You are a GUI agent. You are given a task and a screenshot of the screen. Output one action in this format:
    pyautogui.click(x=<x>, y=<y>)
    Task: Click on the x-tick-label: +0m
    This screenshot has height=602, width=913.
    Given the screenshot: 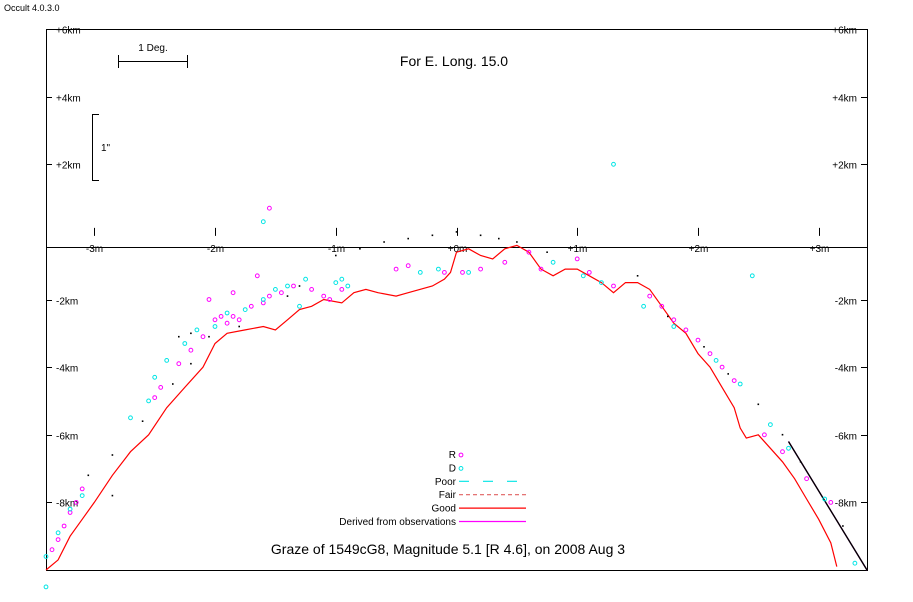 What is the action you would take?
    pyautogui.click(x=458, y=249)
    